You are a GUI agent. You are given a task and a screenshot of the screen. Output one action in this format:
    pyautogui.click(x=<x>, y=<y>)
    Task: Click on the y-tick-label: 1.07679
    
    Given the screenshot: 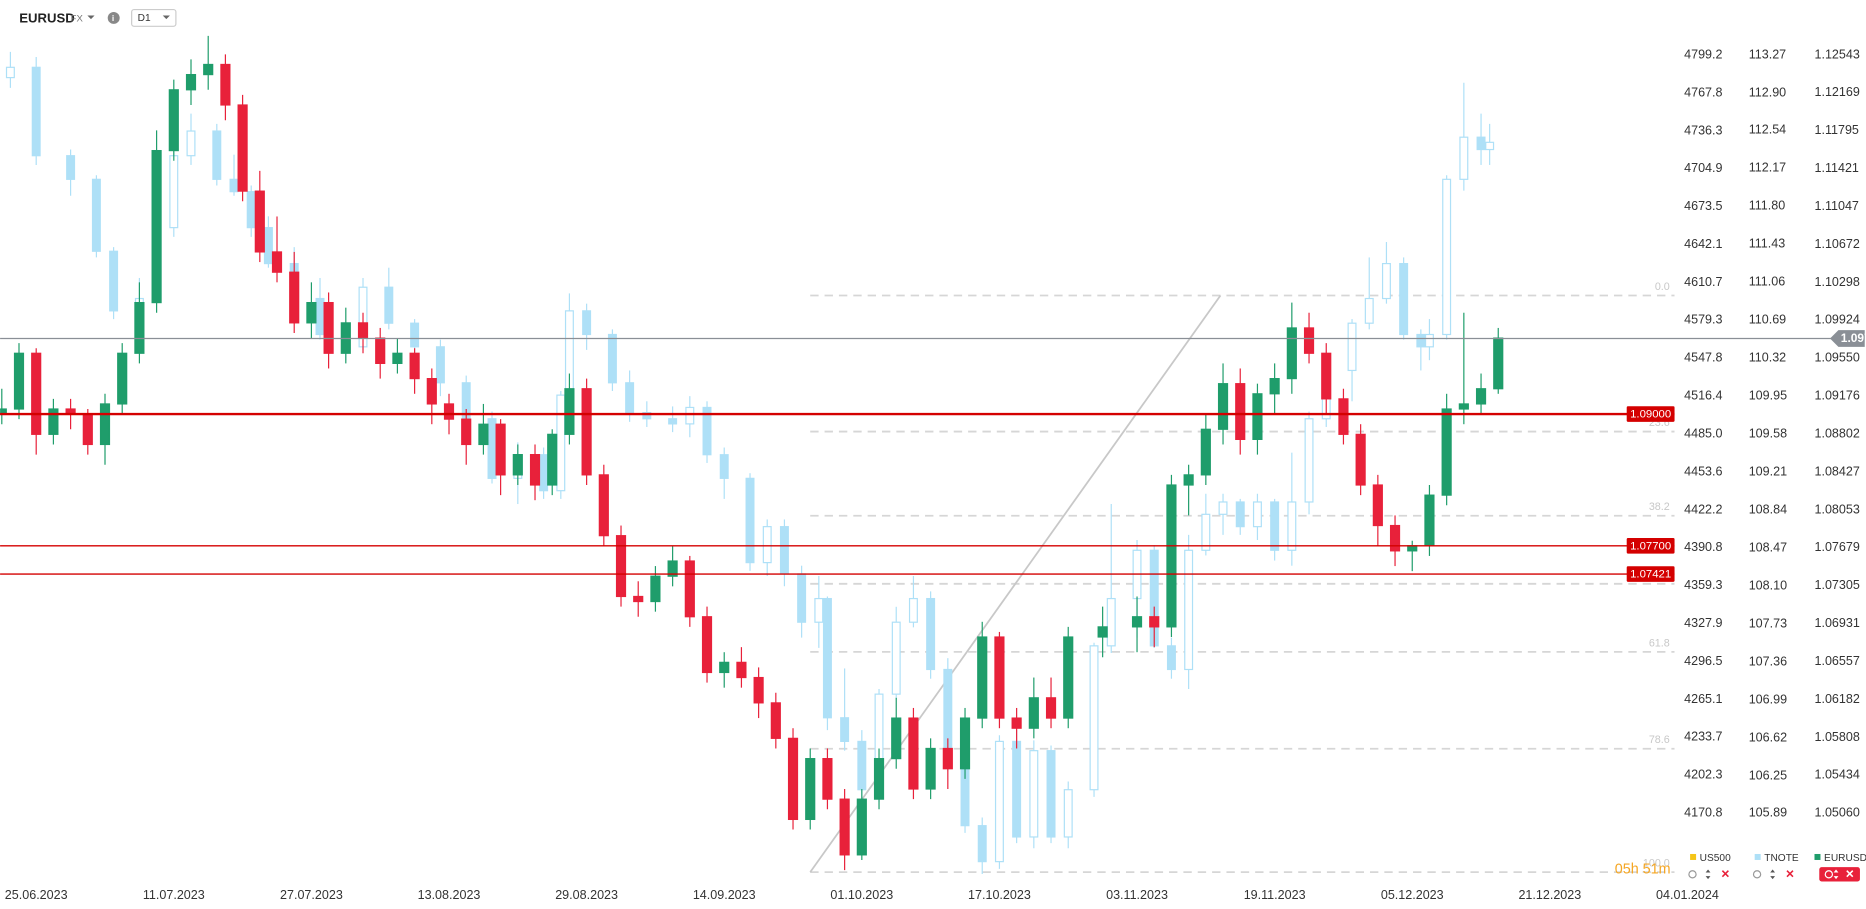 What is the action you would take?
    pyautogui.click(x=1836, y=547)
    